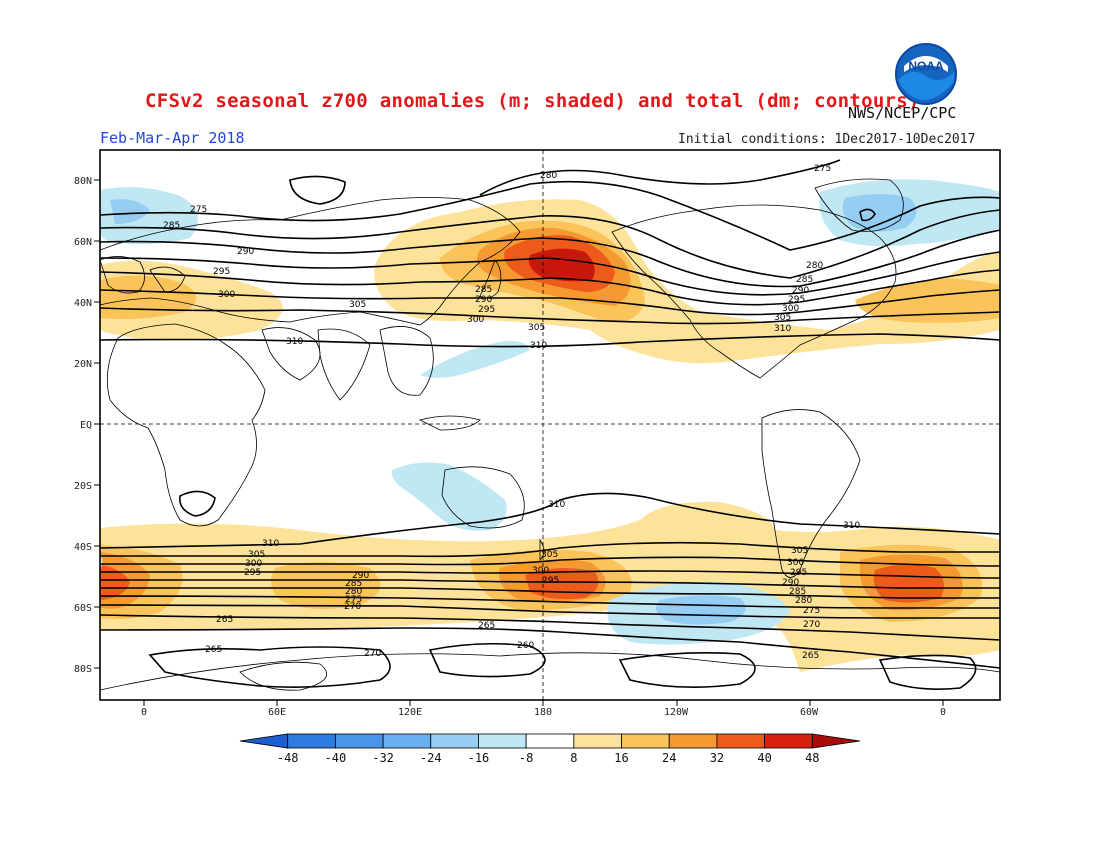  Describe the element at coordinates (383, 758) in the screenshot. I see `colorbar-label: -32` at that location.